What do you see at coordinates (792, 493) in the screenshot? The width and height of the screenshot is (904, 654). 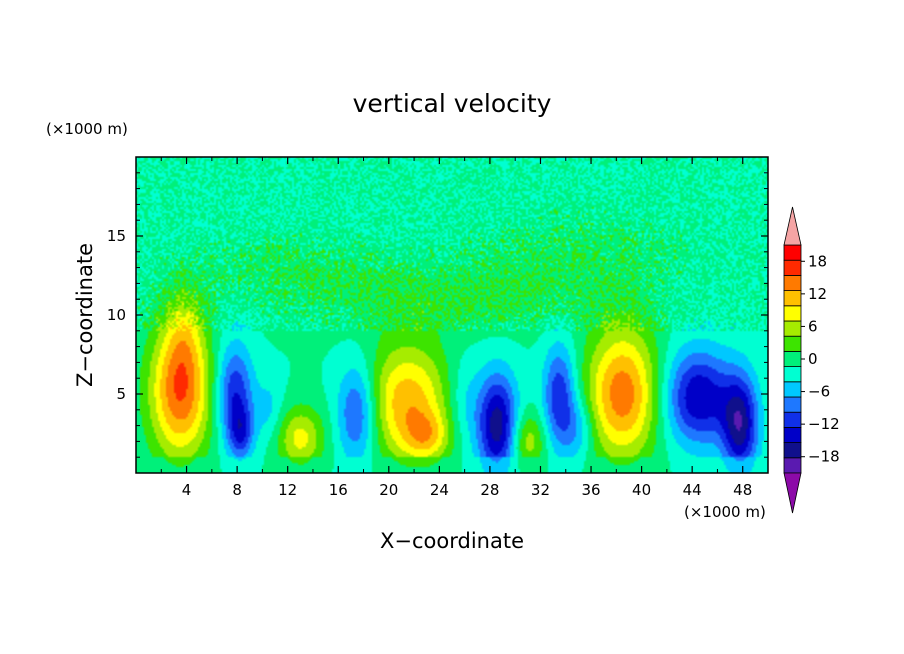 I see `colorbar-under-arrow` at bounding box center [792, 493].